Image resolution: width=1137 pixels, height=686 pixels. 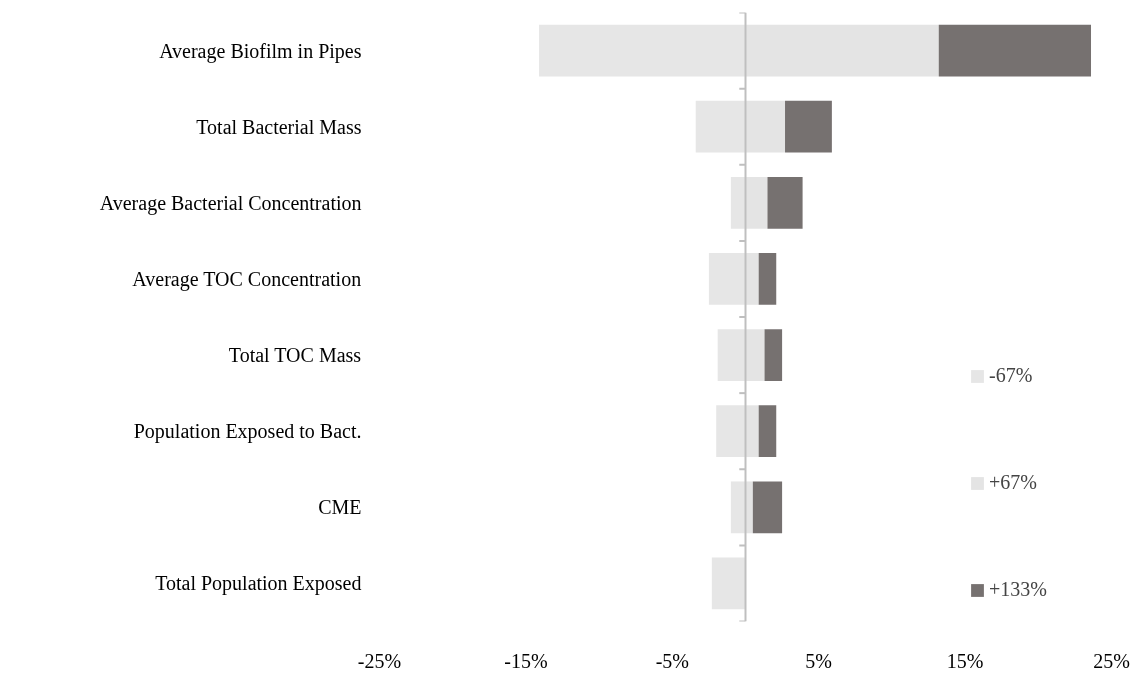 What do you see at coordinates (247, 279) in the screenshot?
I see `y-tick-label: Average TOC Concentration` at bounding box center [247, 279].